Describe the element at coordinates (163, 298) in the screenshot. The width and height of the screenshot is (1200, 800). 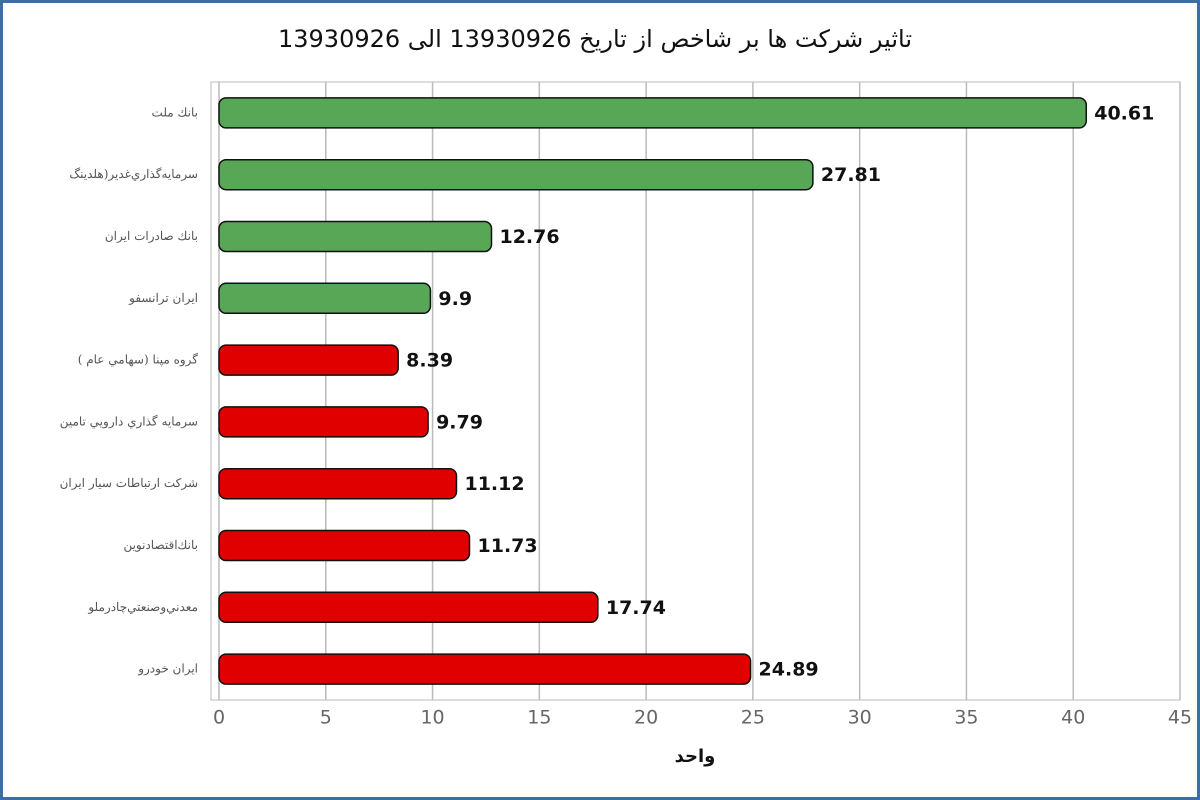
I see `y-tick-label: ايران ترانسفو` at that location.